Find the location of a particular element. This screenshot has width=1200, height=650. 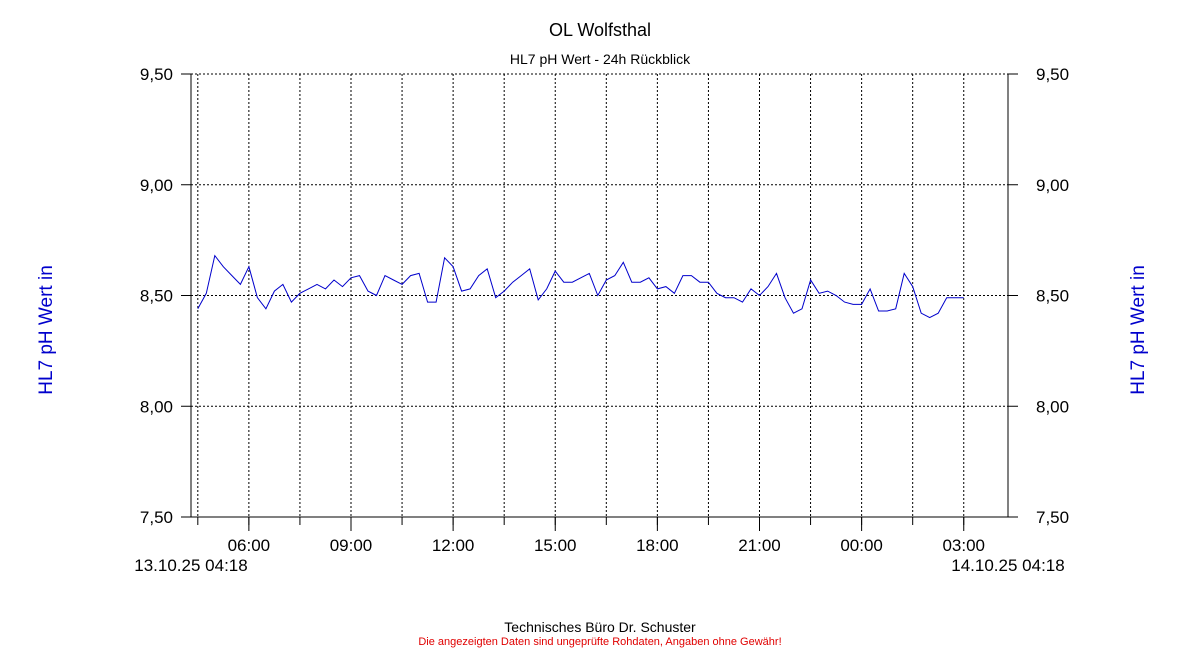

y-tick-label-right: 9,00 is located at coordinates (1052, 185).